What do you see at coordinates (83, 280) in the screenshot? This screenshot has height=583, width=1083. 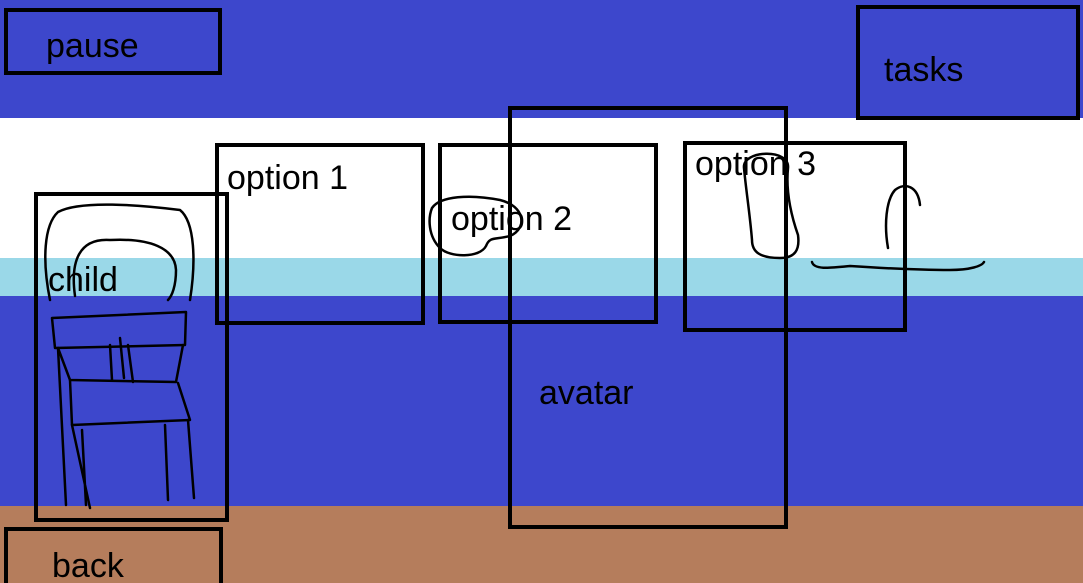 I see `child-label: child` at bounding box center [83, 280].